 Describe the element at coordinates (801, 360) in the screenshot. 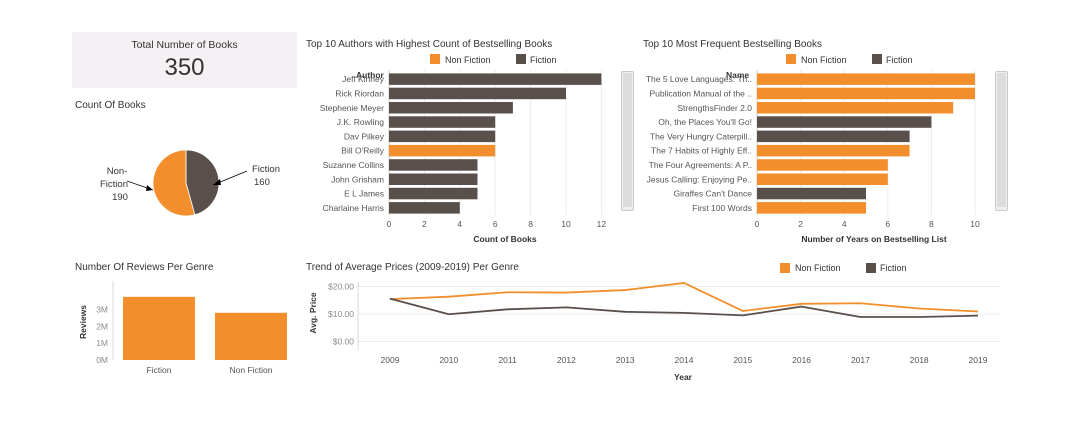

I see `trend-xtick: 2016` at that location.